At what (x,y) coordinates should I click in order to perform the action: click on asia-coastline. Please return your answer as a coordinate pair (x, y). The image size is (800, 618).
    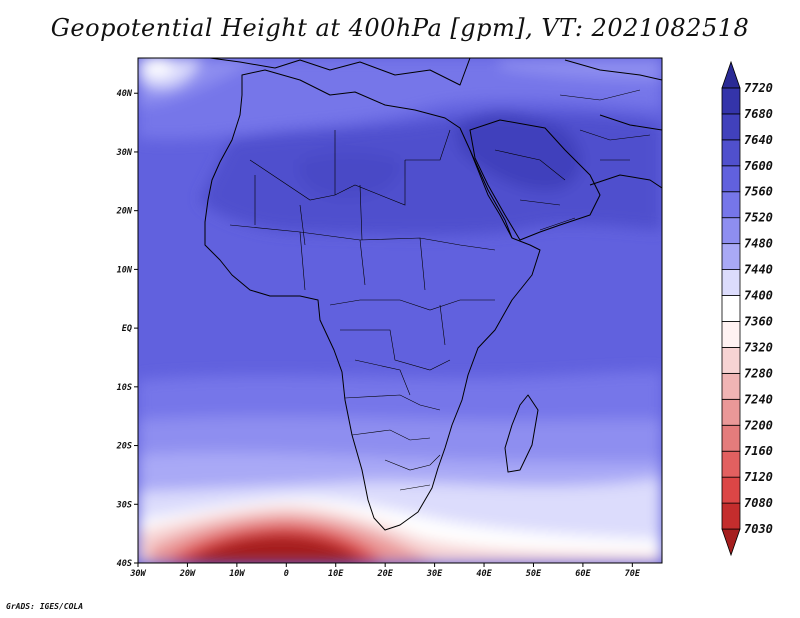
    Looking at the image, I should click on (613, 124).